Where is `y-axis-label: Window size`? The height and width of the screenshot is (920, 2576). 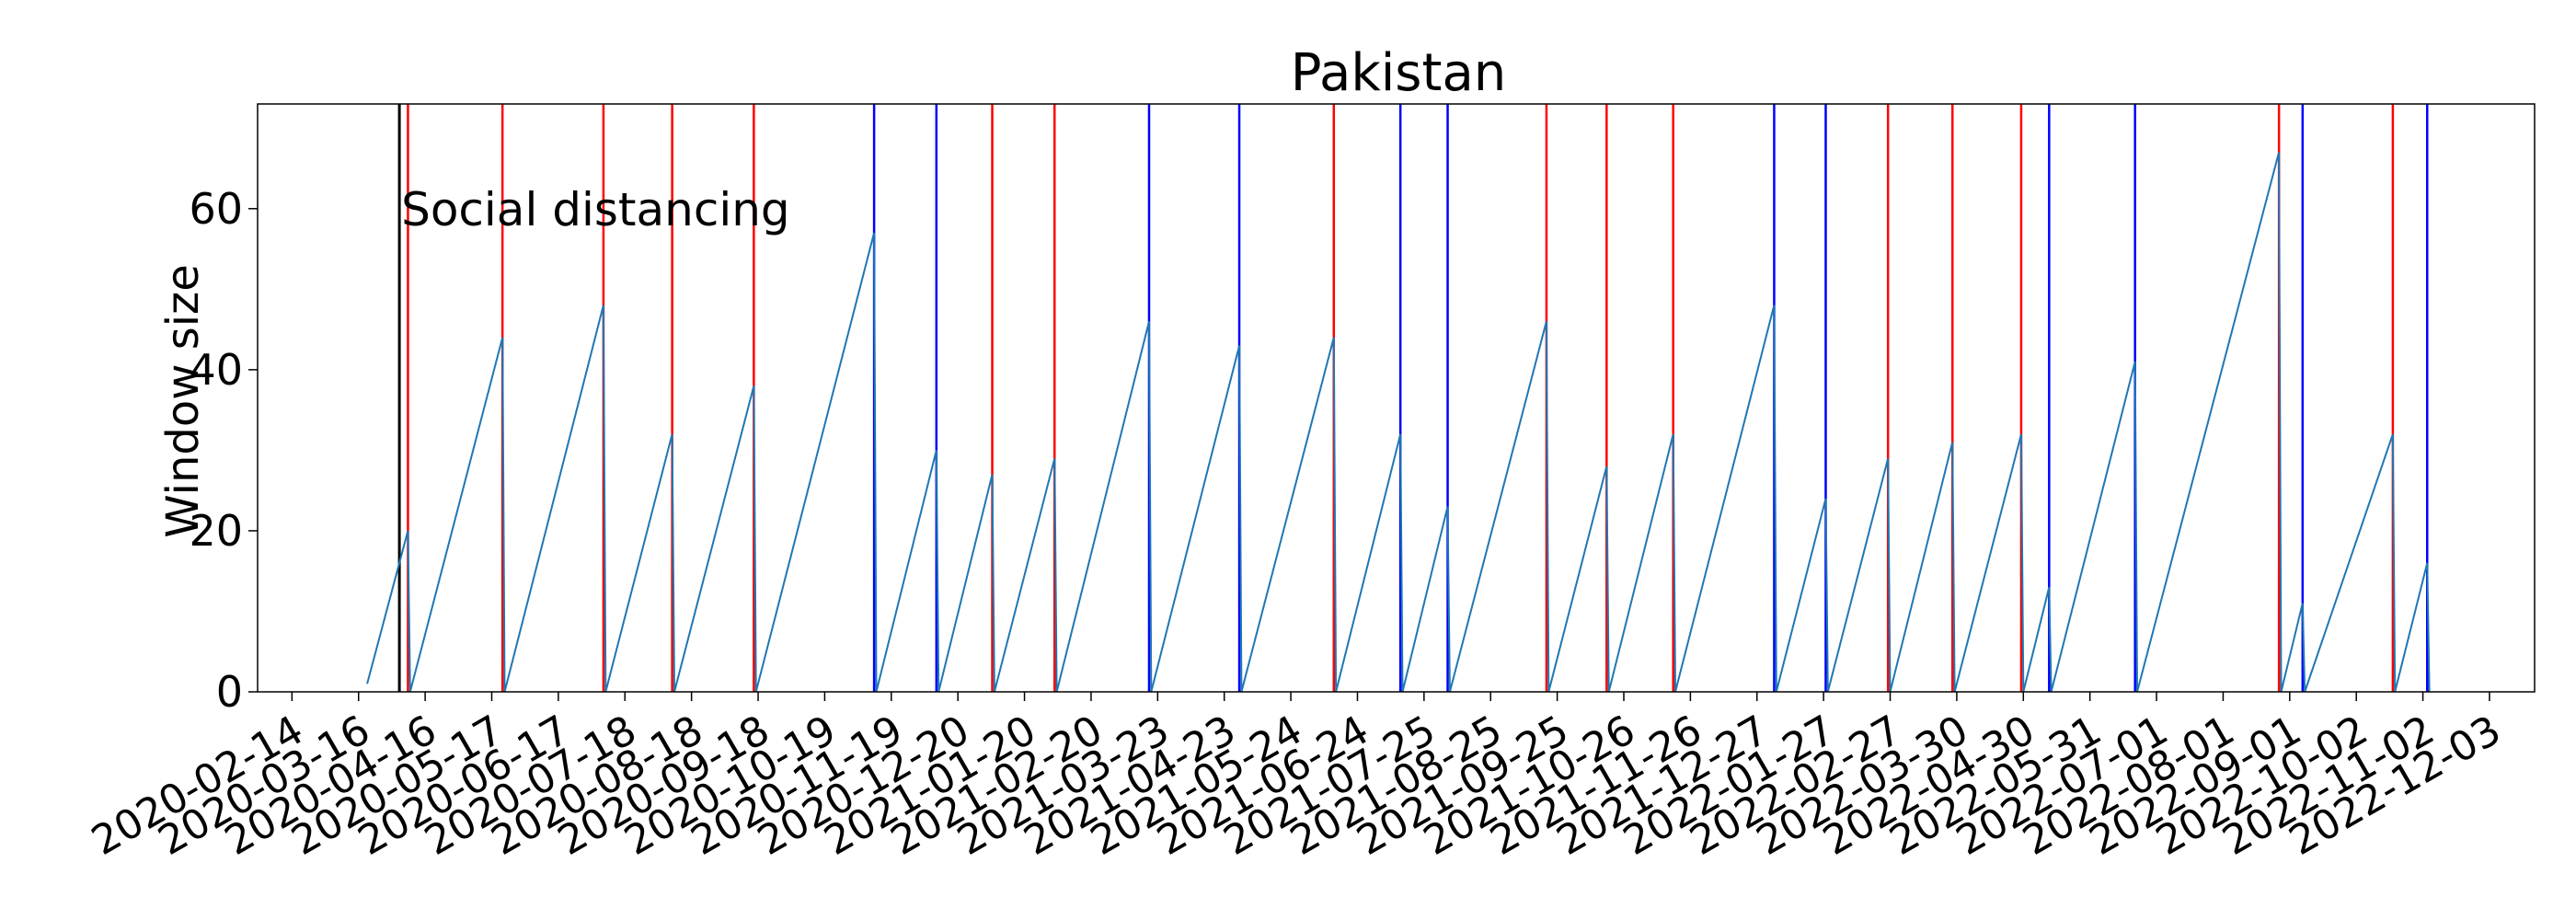 y-axis-label: Window size is located at coordinates (183, 401).